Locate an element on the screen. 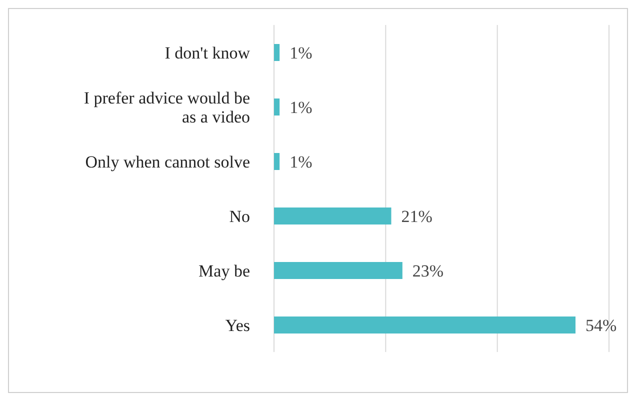  data-label: 21% is located at coordinates (416, 216).